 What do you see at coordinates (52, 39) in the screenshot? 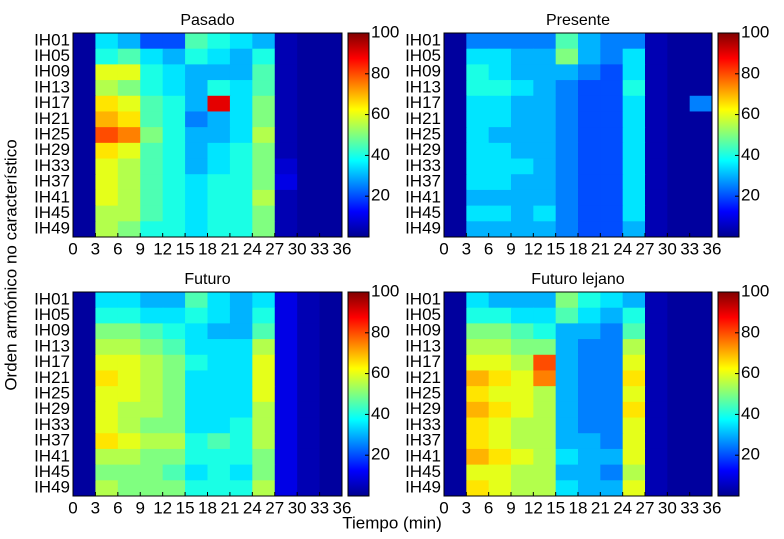
I see `y-tick-label: IH01` at bounding box center [52, 39].